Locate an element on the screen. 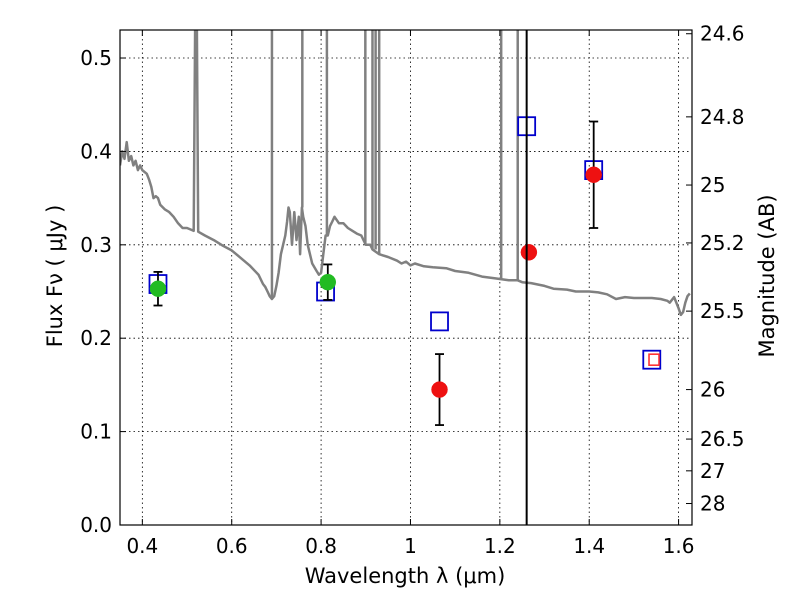 The image size is (800, 600). x-tick-label: 1.4 is located at coordinates (589, 546).